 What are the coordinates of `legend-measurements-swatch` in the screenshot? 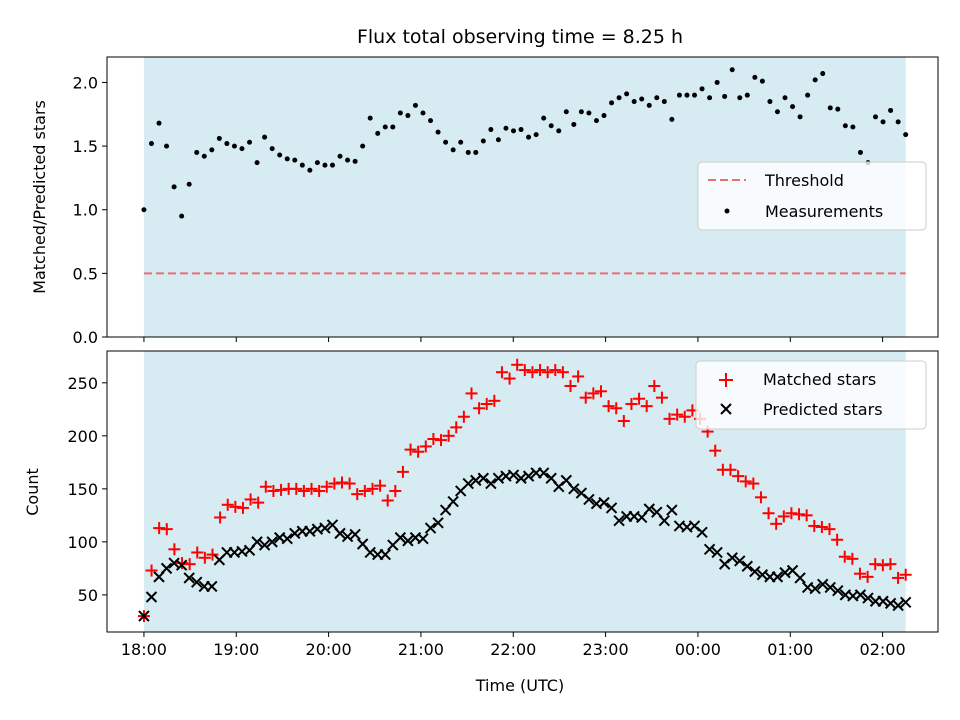 It's located at (727, 211).